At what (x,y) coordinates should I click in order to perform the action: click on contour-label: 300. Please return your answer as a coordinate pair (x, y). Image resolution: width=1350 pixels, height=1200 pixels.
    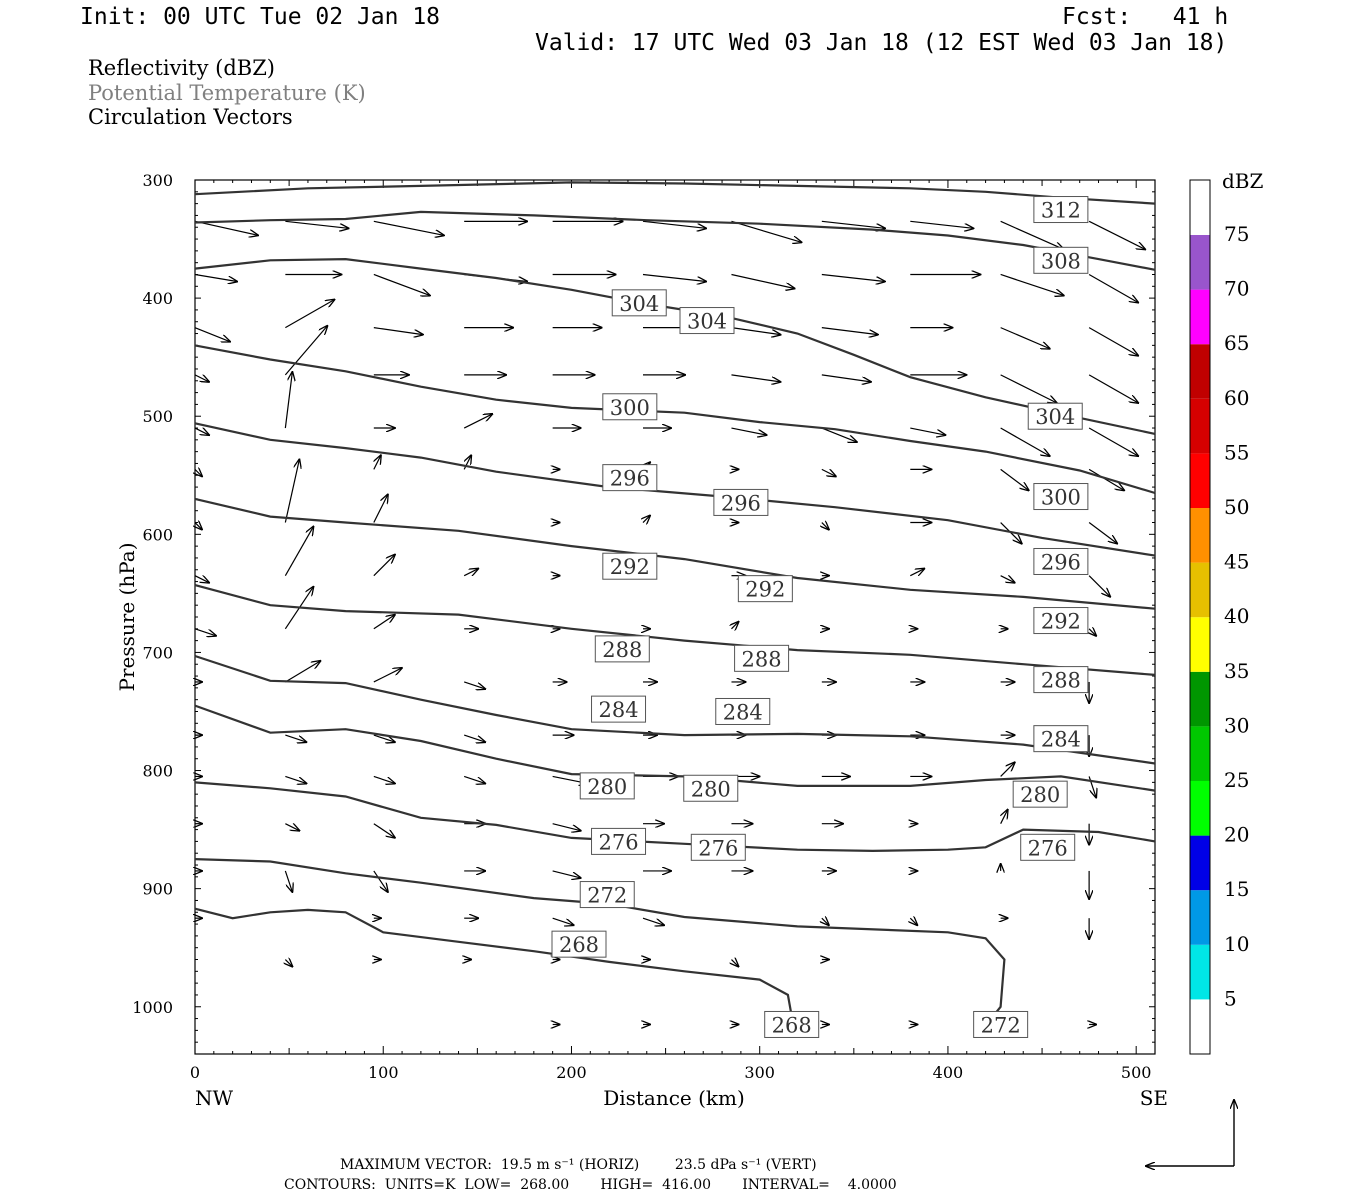
    Looking at the image, I should click on (630, 408).